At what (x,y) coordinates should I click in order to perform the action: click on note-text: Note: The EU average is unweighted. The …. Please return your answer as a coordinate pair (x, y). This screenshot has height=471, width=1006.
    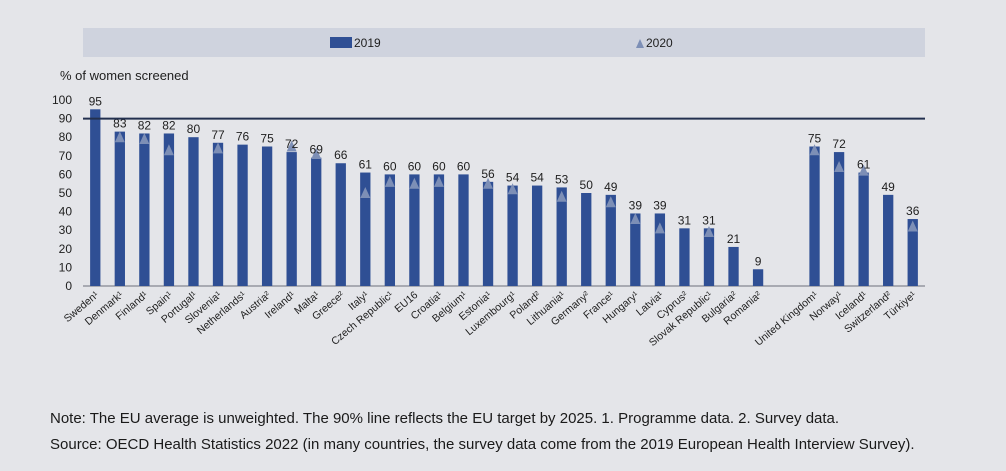
    Looking at the image, I should click on (445, 418).